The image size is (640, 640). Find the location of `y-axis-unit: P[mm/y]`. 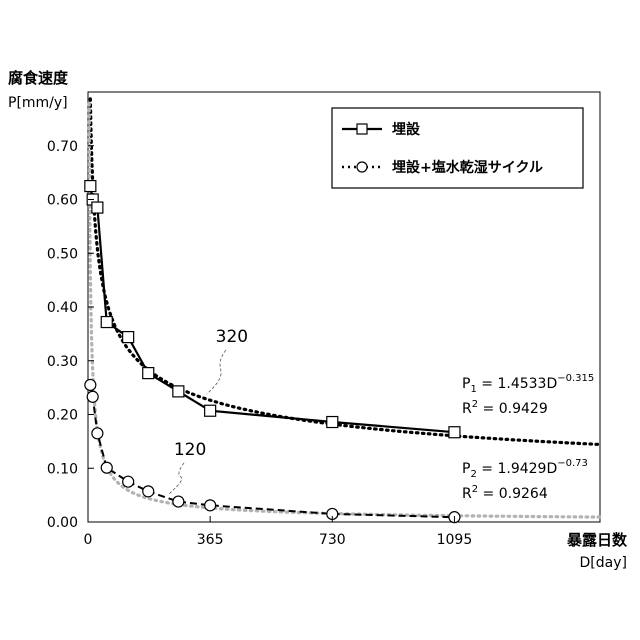

y-axis-unit: P[mm/y] is located at coordinates (38, 103).